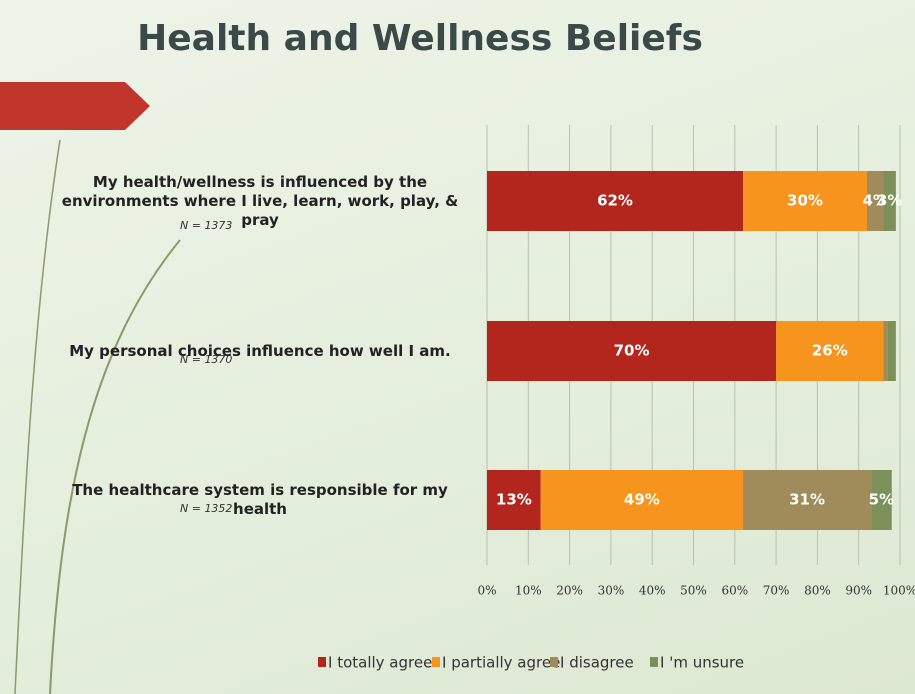 Image resolution: width=915 pixels, height=694 pixels. I want to click on data-label: 62%, so click(615, 201).